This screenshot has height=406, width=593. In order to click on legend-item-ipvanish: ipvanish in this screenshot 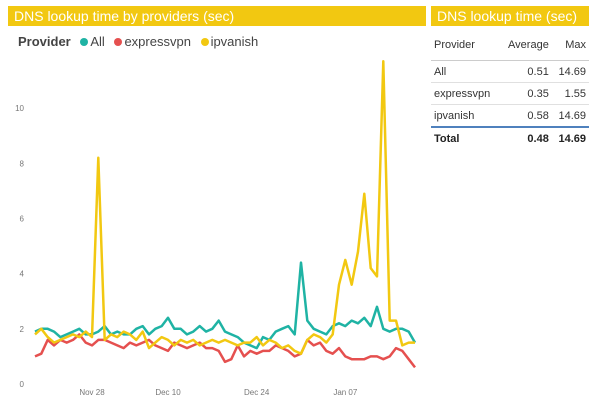, I will do `click(234, 41)`.